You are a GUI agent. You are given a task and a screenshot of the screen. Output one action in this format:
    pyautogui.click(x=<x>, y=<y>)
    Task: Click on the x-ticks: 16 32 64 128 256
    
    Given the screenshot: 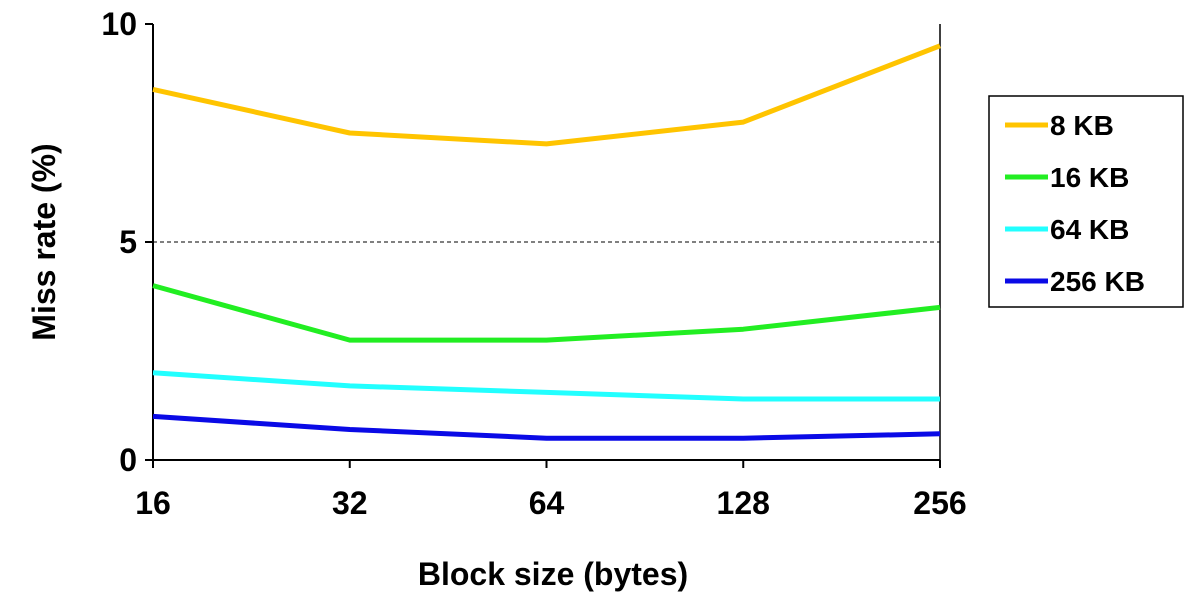 What is the action you would take?
    pyautogui.click(x=551, y=490)
    